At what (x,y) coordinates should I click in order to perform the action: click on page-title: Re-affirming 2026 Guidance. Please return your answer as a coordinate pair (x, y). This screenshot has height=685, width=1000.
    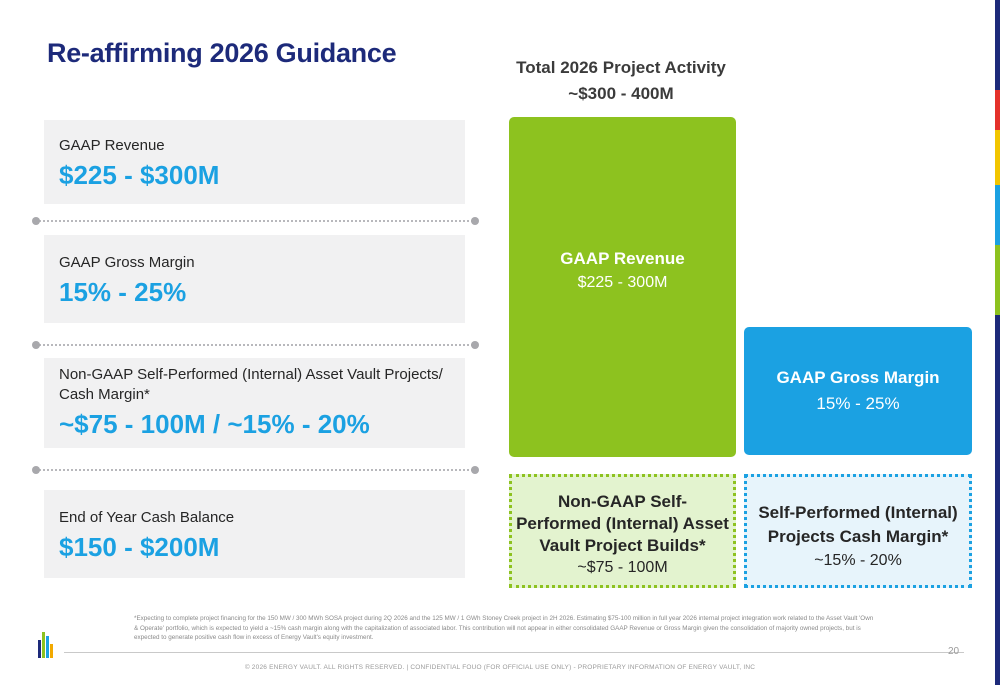
    Looking at the image, I should click on (222, 53).